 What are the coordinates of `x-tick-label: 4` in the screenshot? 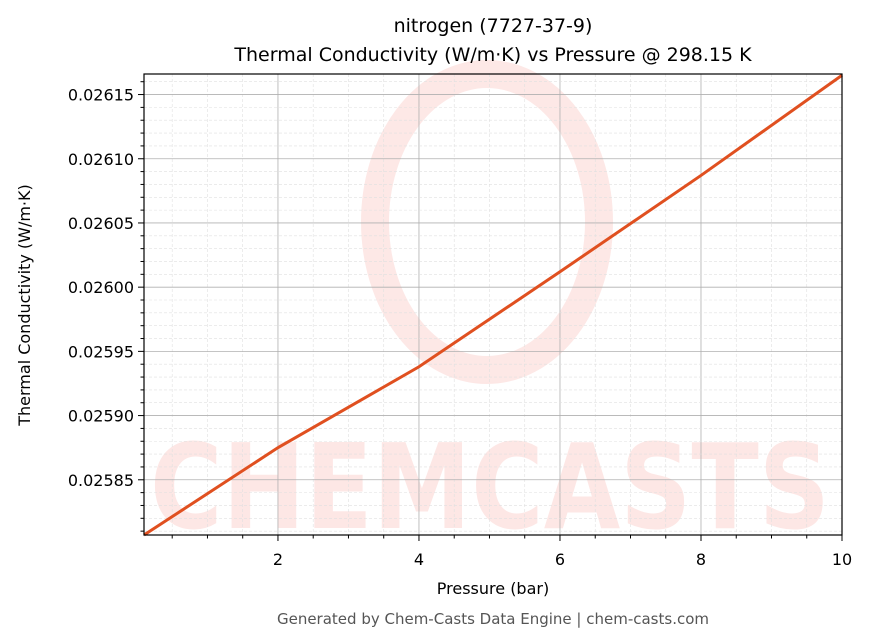 It's located at (419, 559).